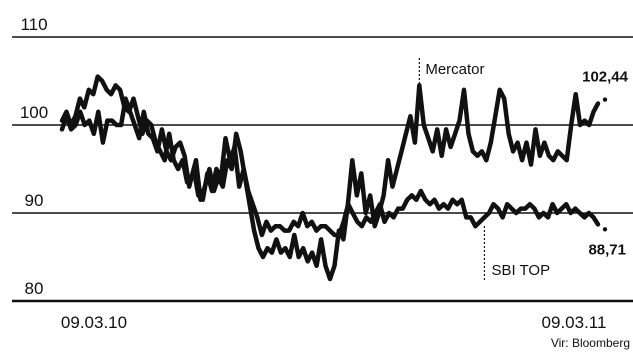  I want to click on x-tick-label-start: 09.03.10, so click(94, 322).